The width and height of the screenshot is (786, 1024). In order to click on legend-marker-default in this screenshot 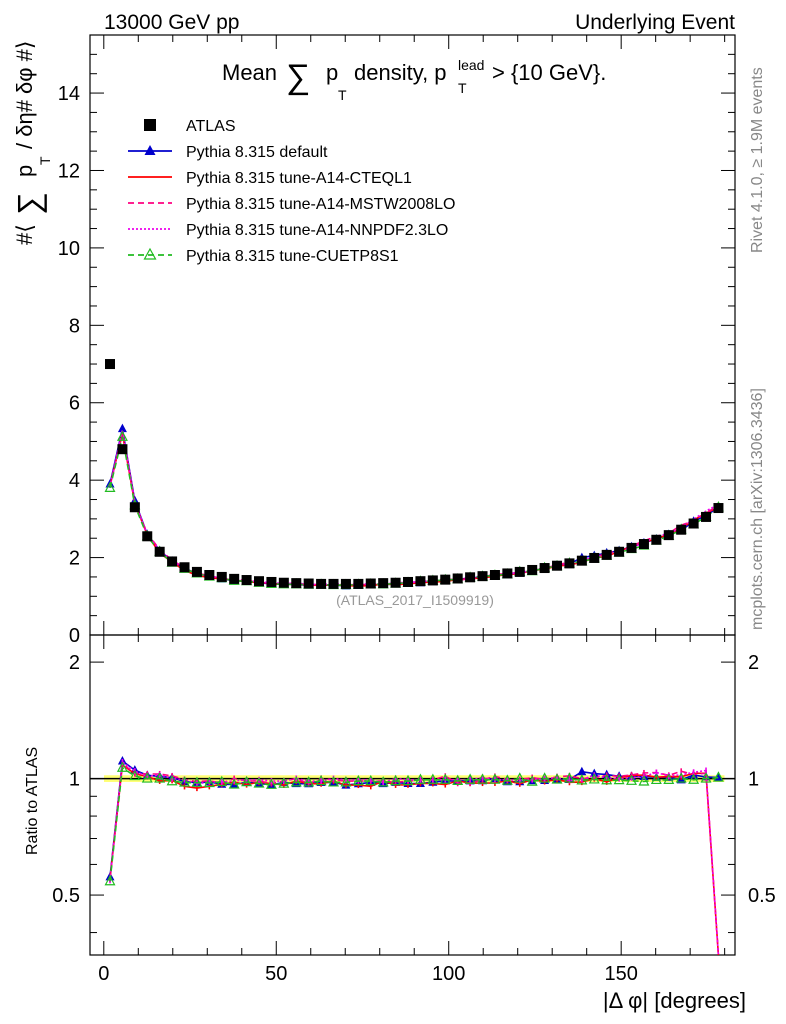, I will do `click(150, 150)`.